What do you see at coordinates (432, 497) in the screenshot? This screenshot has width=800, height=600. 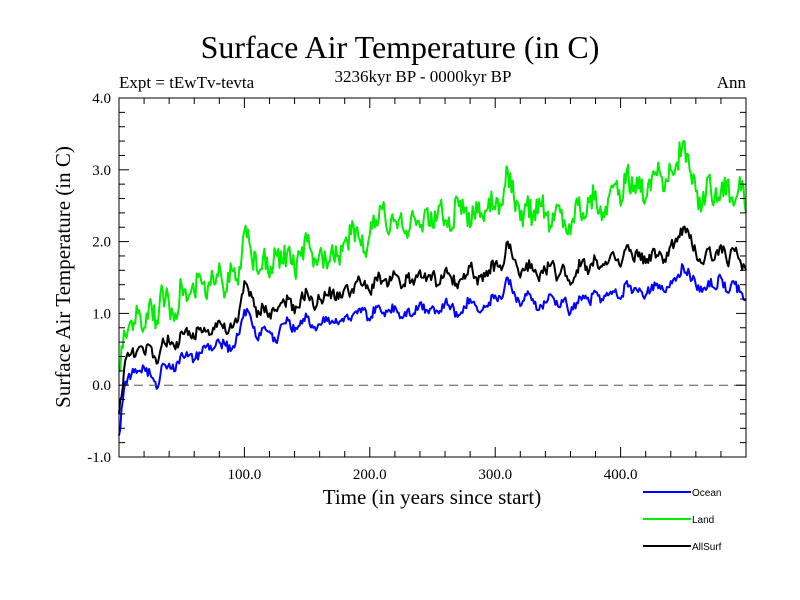 I see `x-axis-label: Time (in years since start)` at bounding box center [432, 497].